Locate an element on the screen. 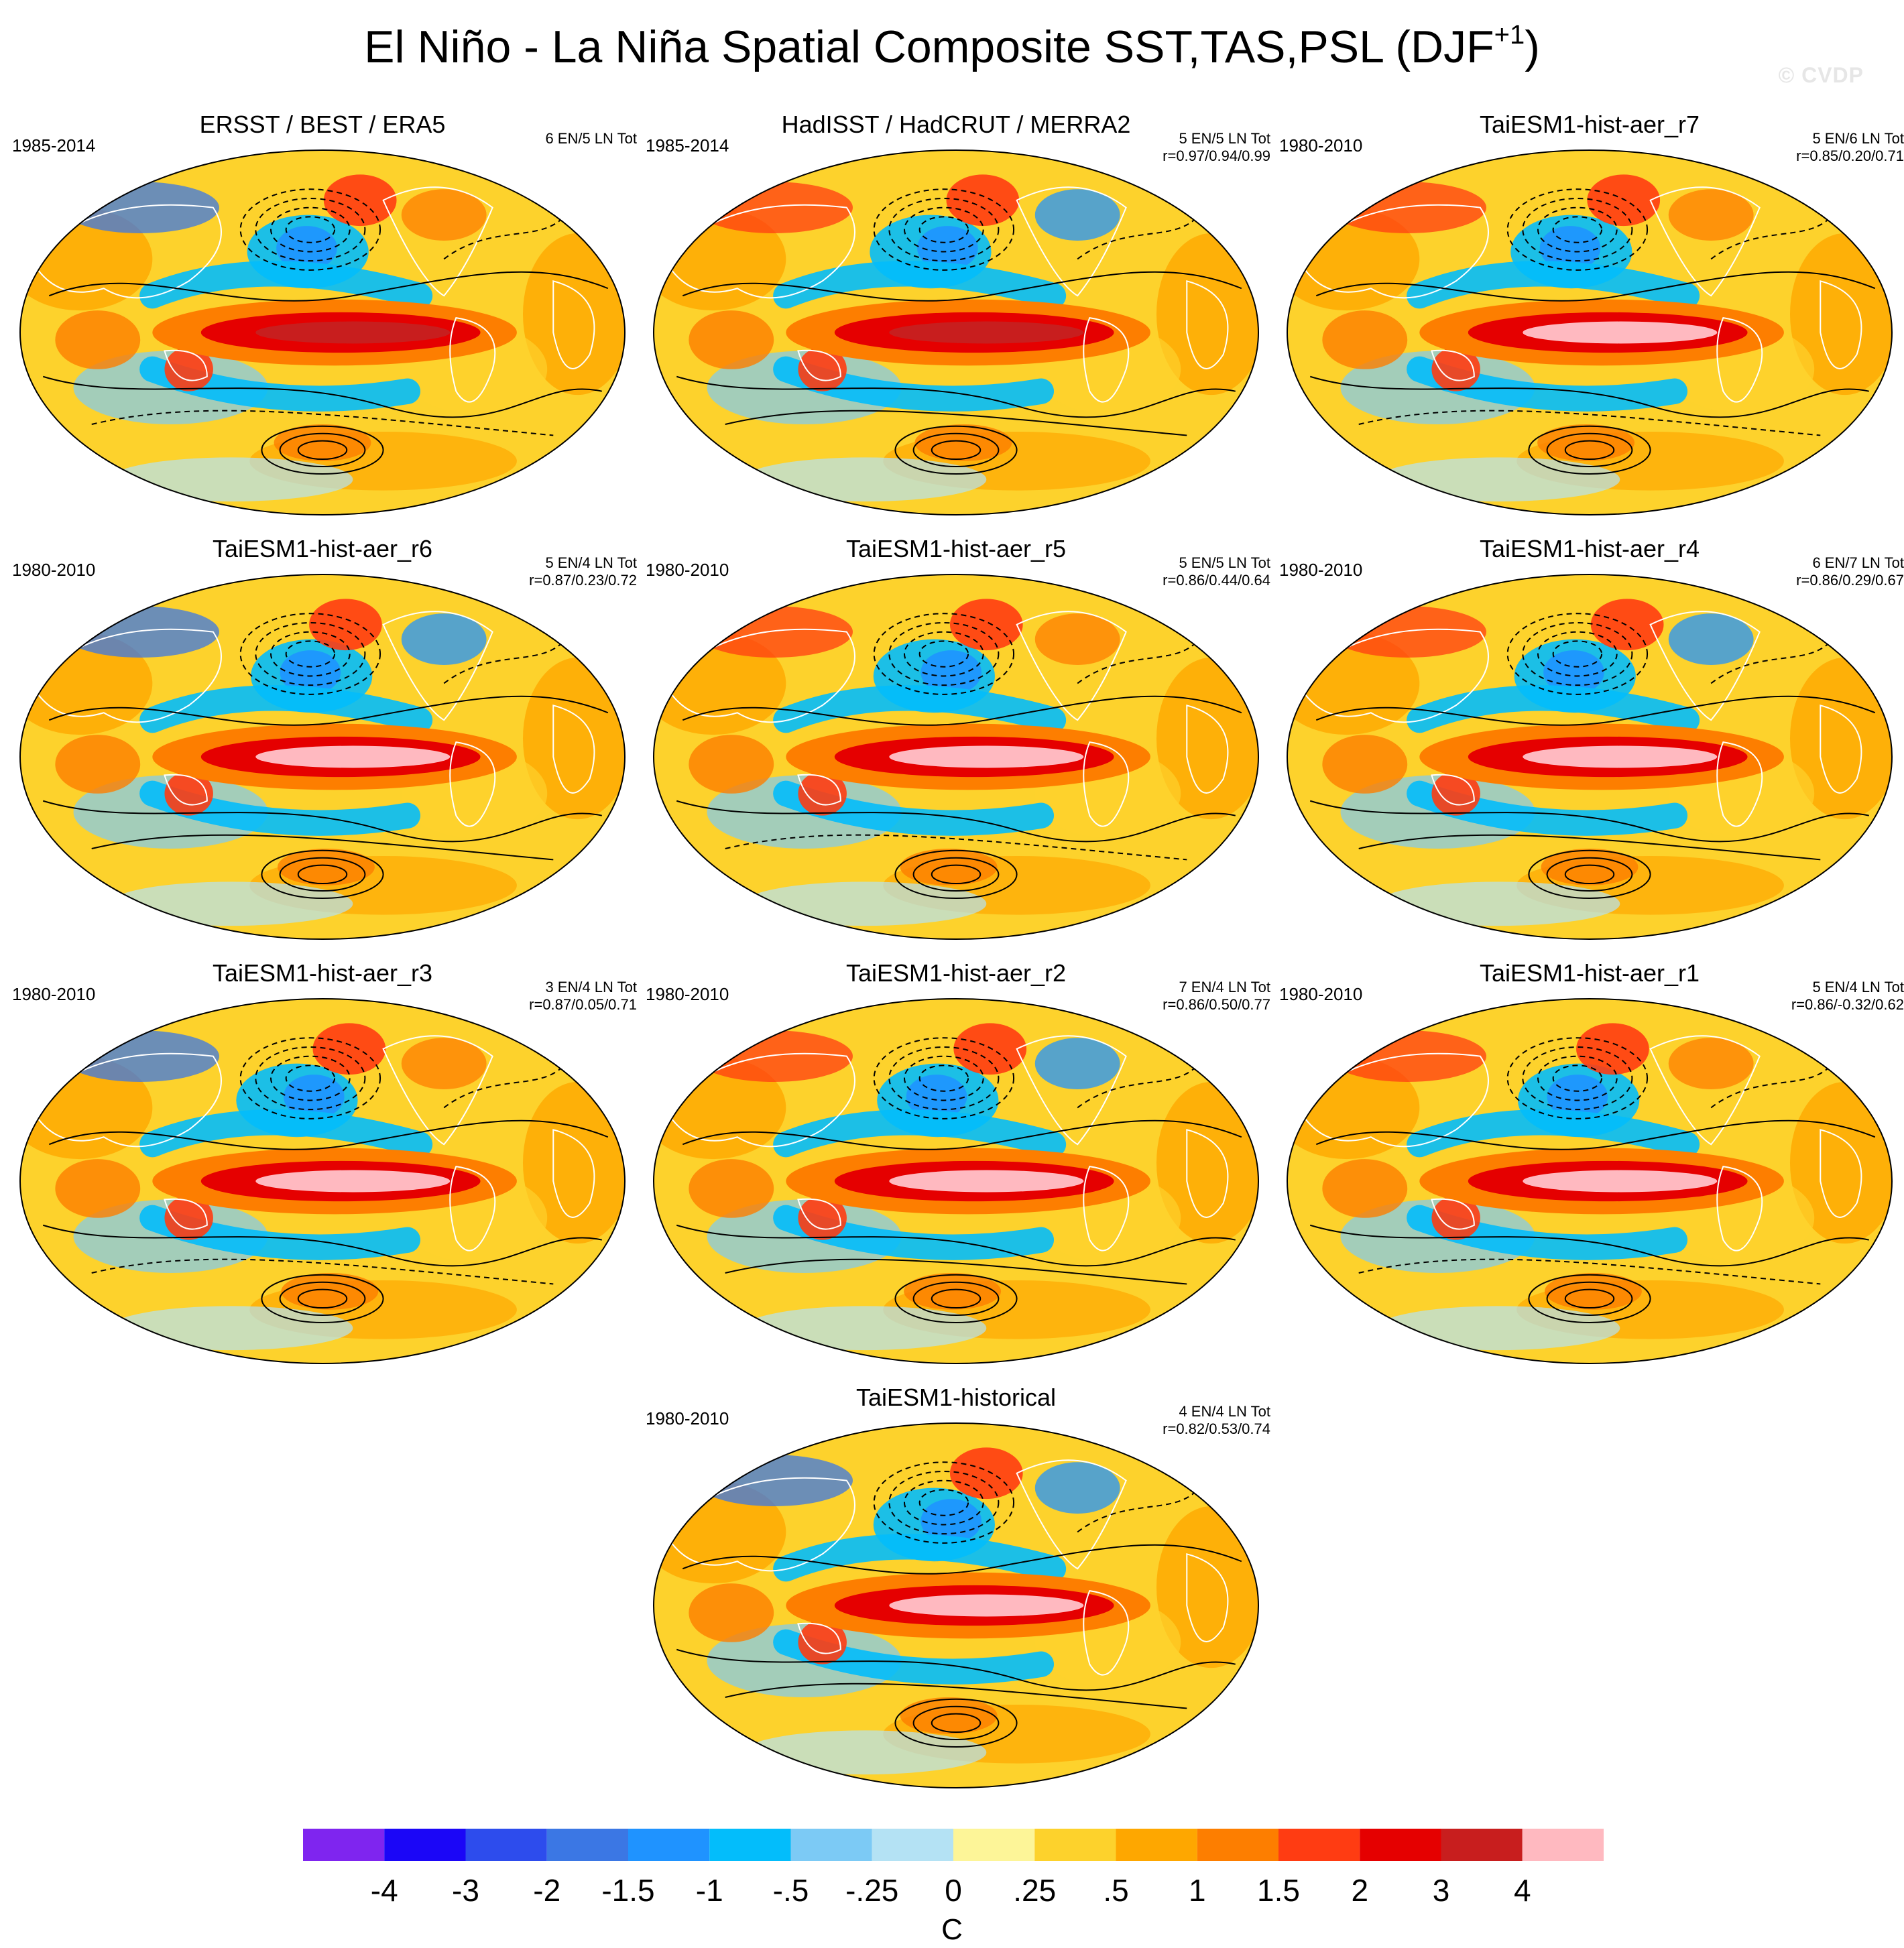  panel-stats: 6 EN/5 LN Tot is located at coordinates (591, 138).